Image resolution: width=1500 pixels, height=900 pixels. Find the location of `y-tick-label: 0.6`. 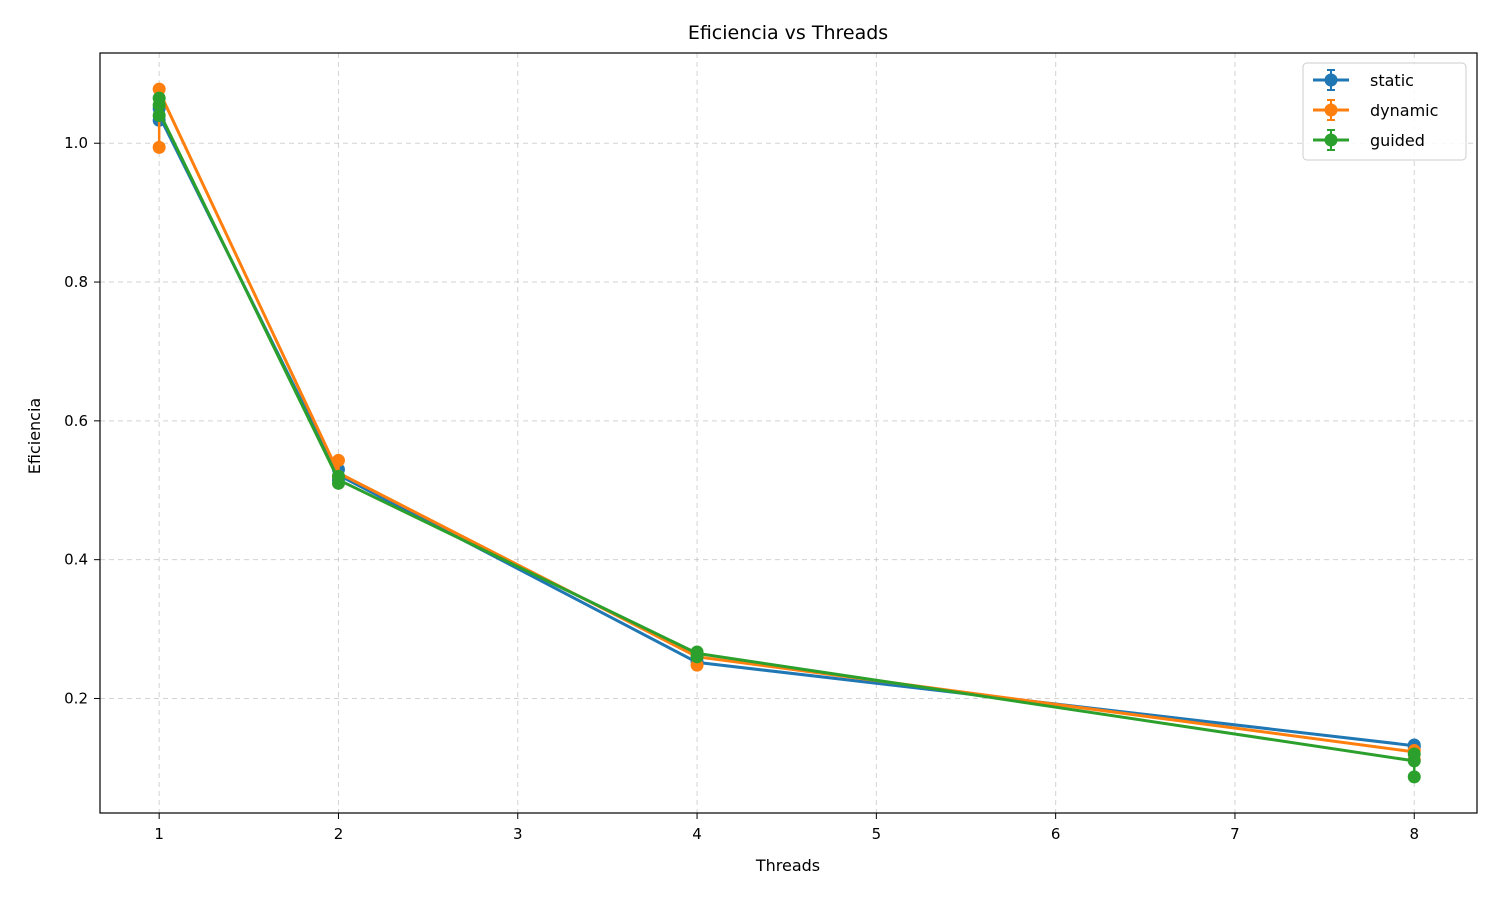

y-tick-label: 0.6 is located at coordinates (76, 421).